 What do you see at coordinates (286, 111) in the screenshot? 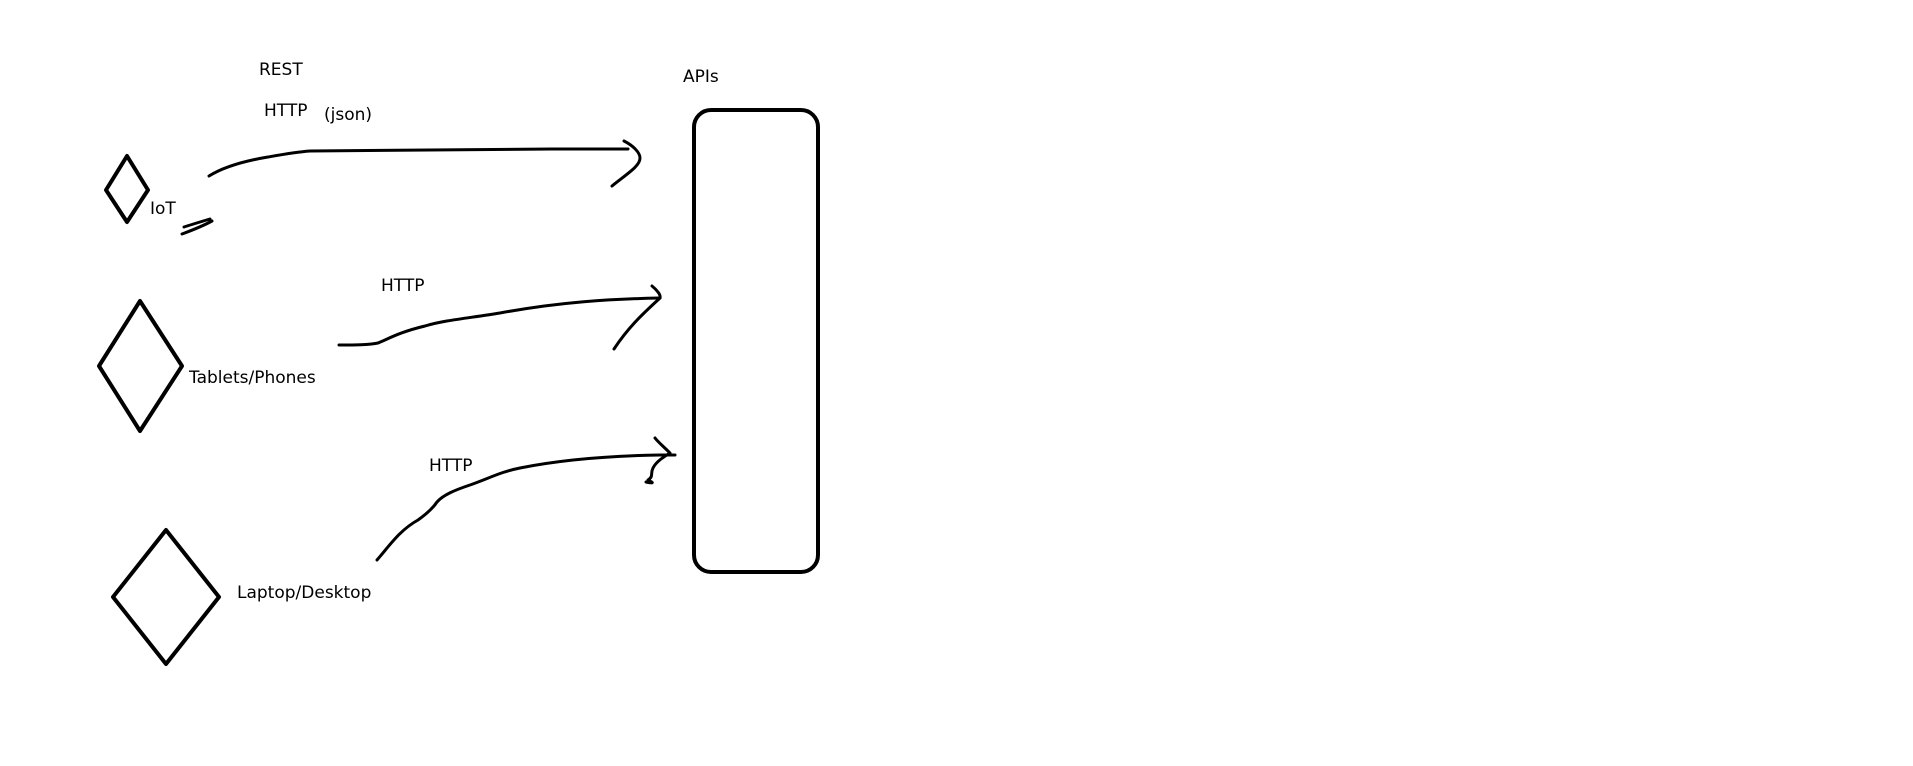
I see `http-label-top: HTTP` at bounding box center [286, 111].